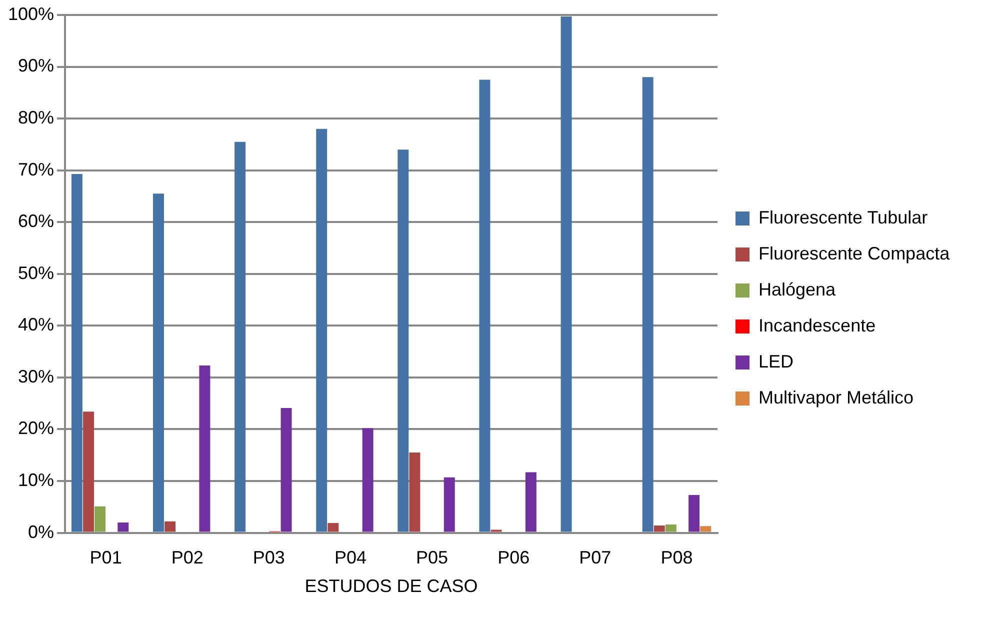 The image size is (985, 622). Describe the element at coordinates (36, 376) in the screenshot. I see `y-tick-label: 30%` at that location.